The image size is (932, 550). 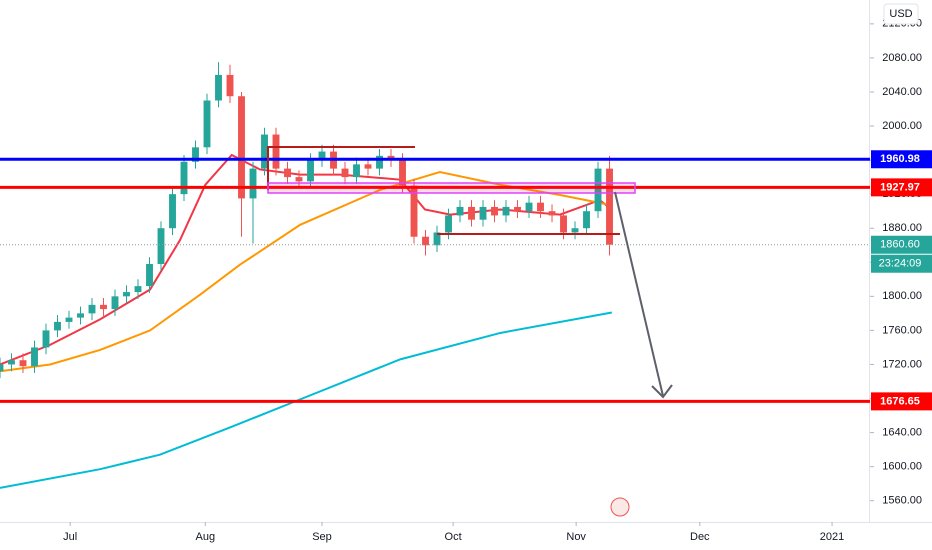 What do you see at coordinates (902, 501) in the screenshot?
I see `y-tick-label: 1560.00` at bounding box center [902, 501].